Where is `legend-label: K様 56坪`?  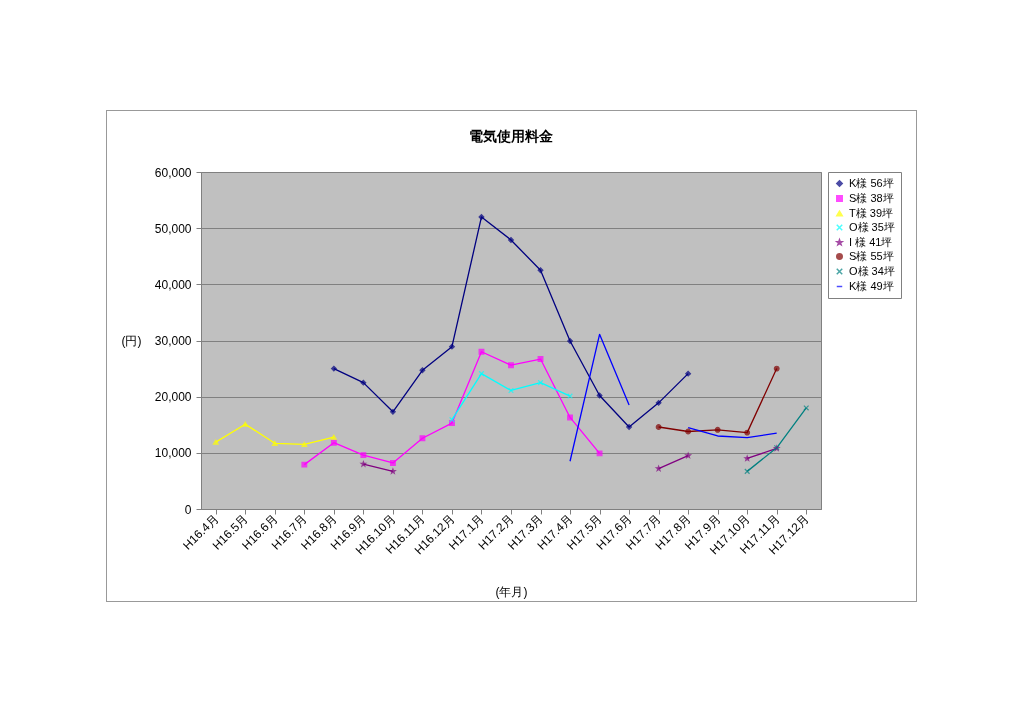 legend-label: K様 56坪 is located at coordinates (871, 182).